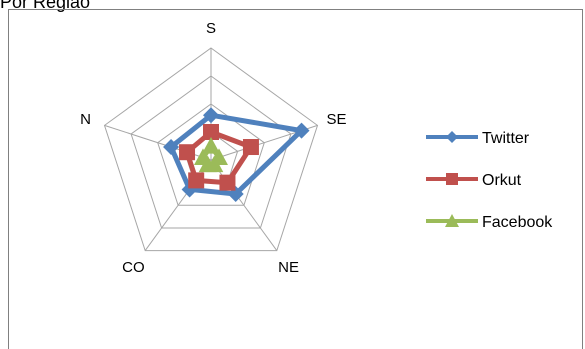  Describe the element at coordinates (506, 138) in the screenshot. I see `legend-label-twitter: Twitter` at that location.